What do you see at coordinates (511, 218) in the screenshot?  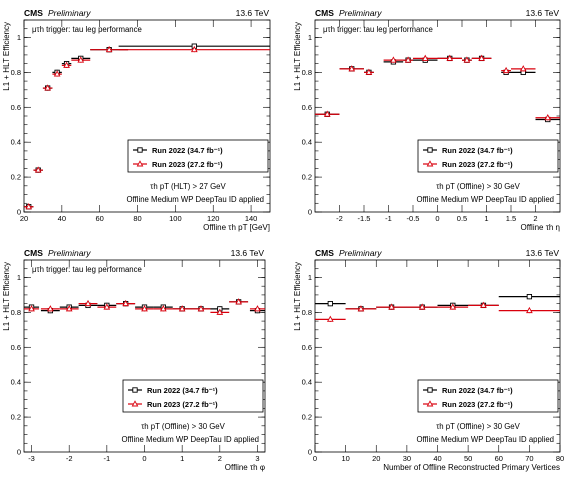 I see `x-tick-label: 1.5` at bounding box center [511, 218].